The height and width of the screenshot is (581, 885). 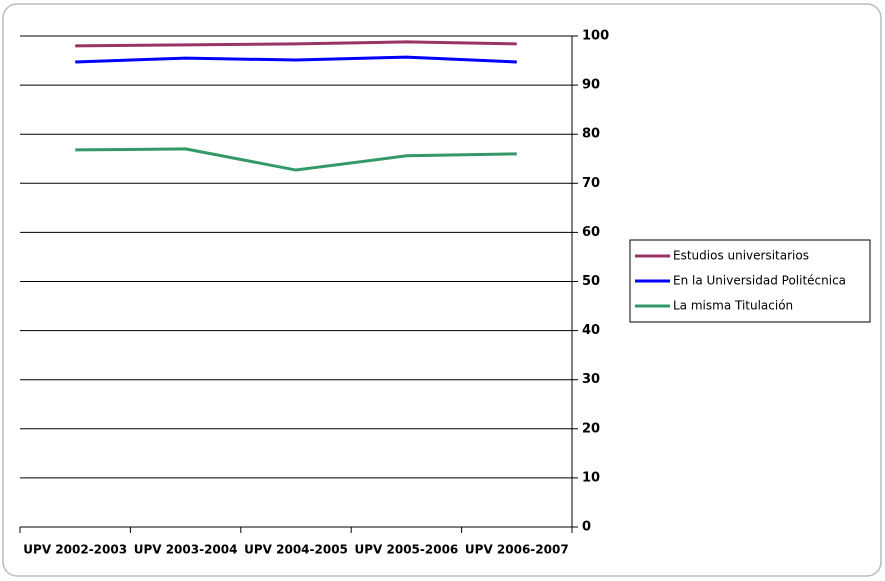 What do you see at coordinates (591, 281) in the screenshot?
I see `y-tick-label: 50` at bounding box center [591, 281].